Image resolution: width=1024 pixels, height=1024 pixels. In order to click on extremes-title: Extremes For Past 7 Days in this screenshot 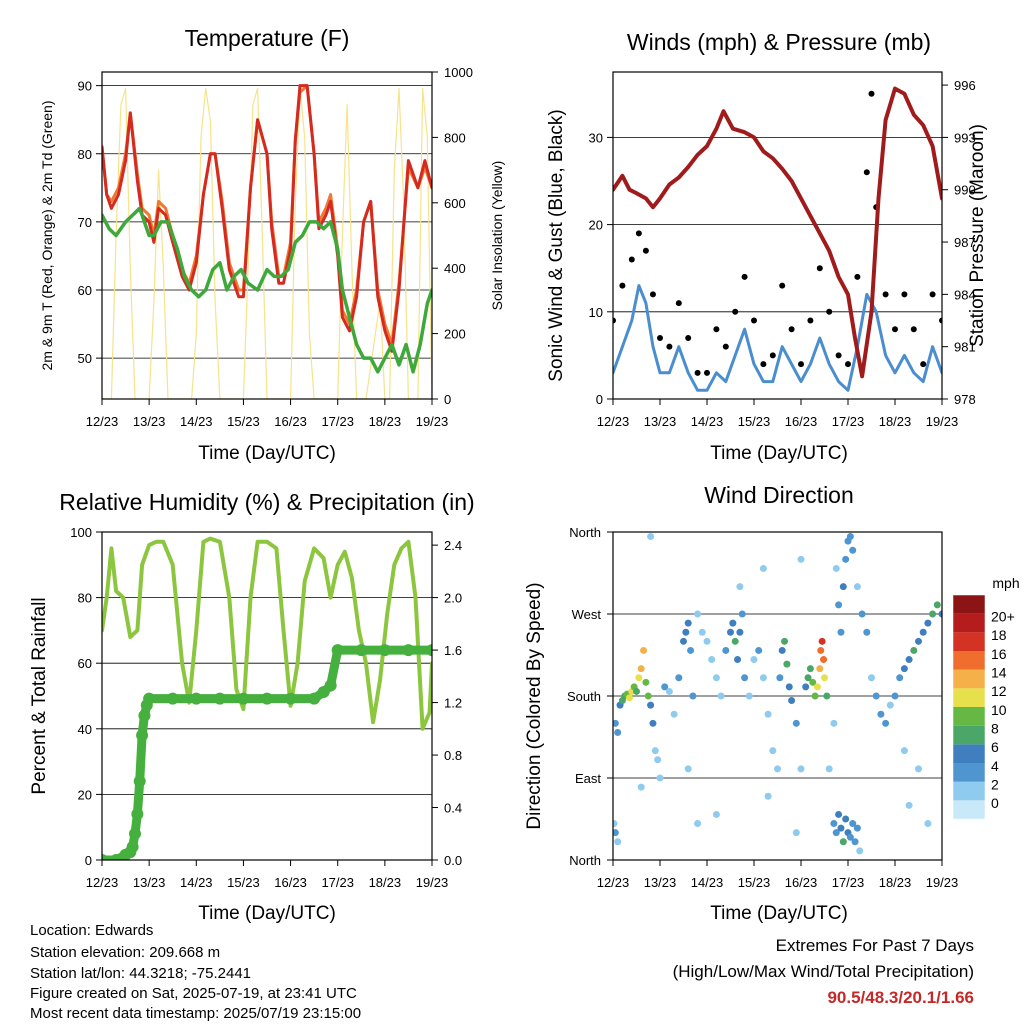, I will do `click(874, 945)`.